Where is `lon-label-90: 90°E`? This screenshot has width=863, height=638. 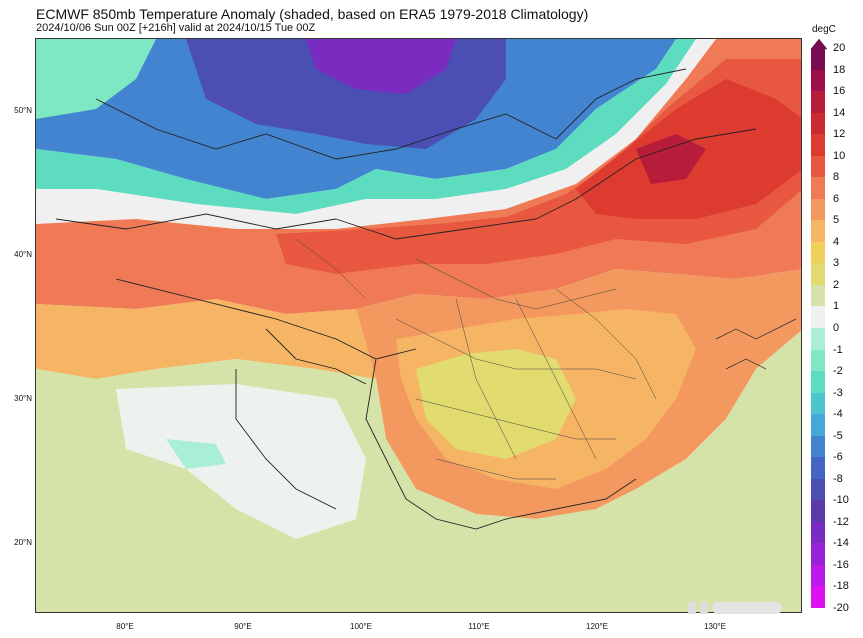
lon-label-90: 90°E is located at coordinates (243, 626).